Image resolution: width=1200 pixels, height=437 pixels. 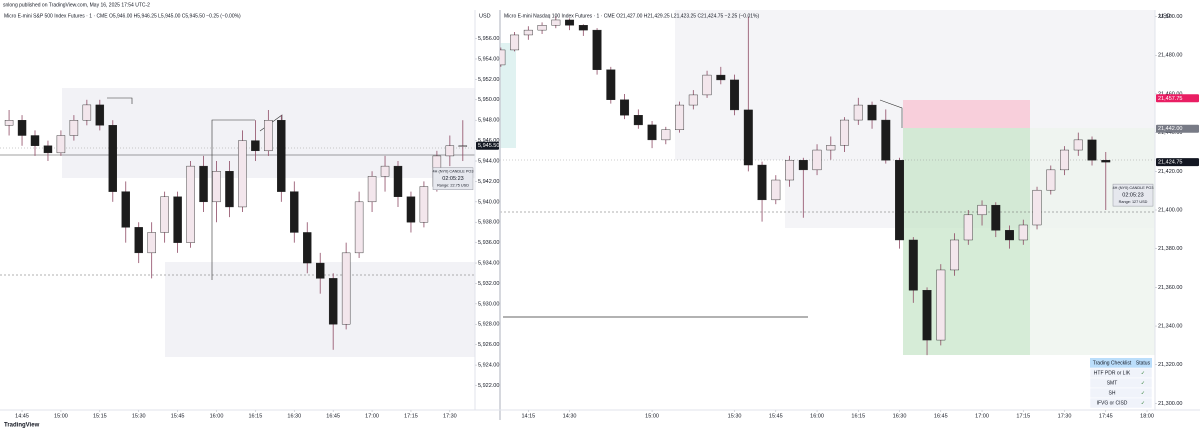 I want to click on y-tick-label: 21,380.00, so click(x=1170, y=249).